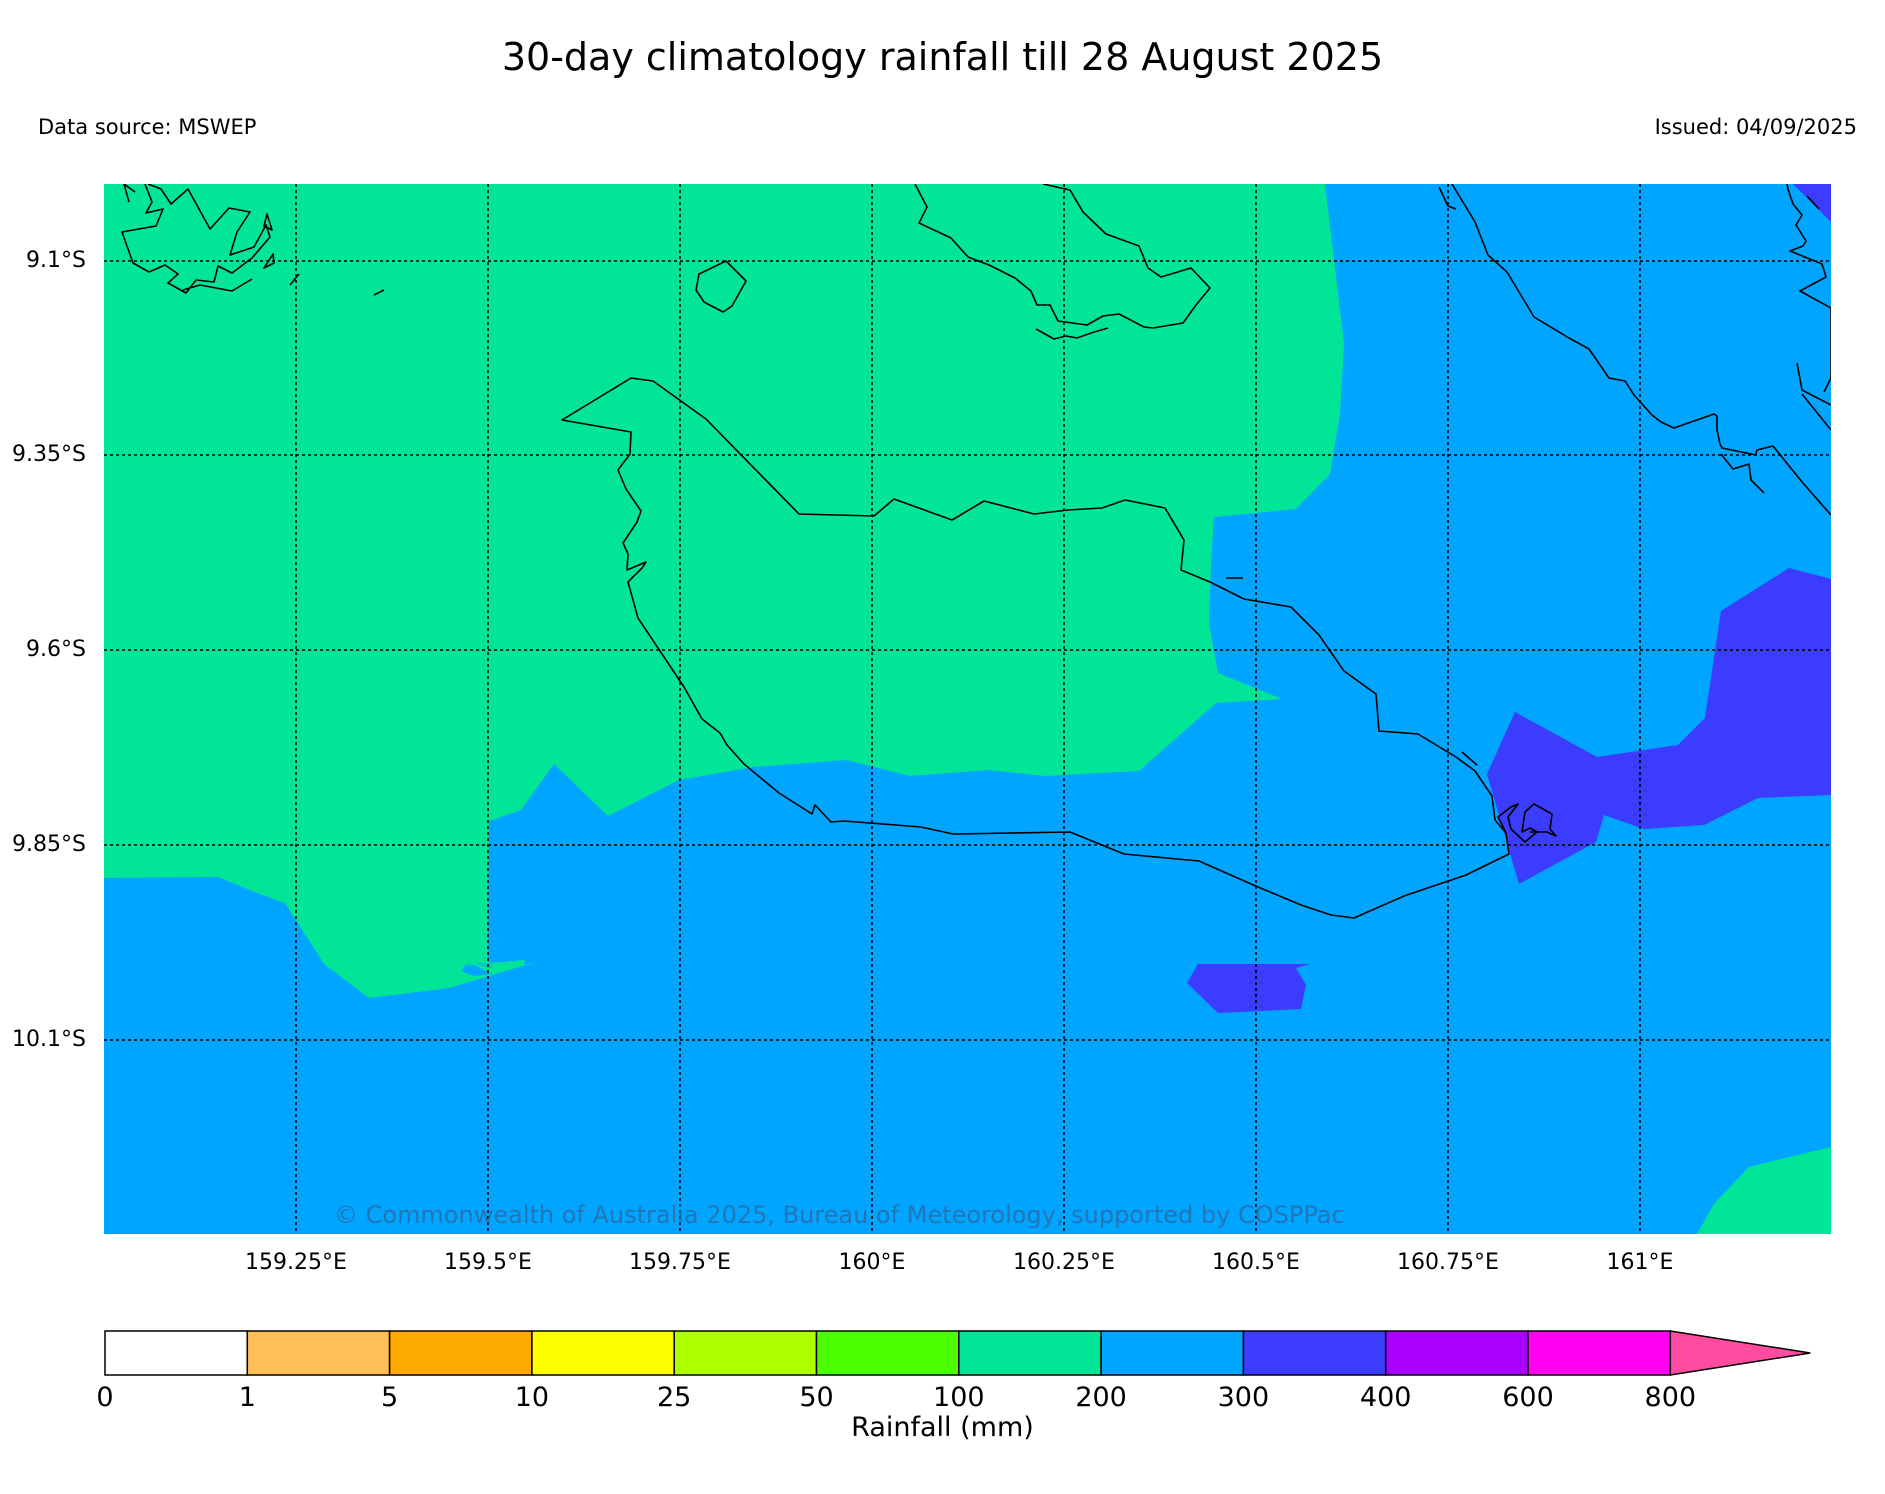 This screenshot has height=1494, width=1885. What do you see at coordinates (1670, 1397) in the screenshot?
I see `colorbar-tick-label: 800` at bounding box center [1670, 1397].